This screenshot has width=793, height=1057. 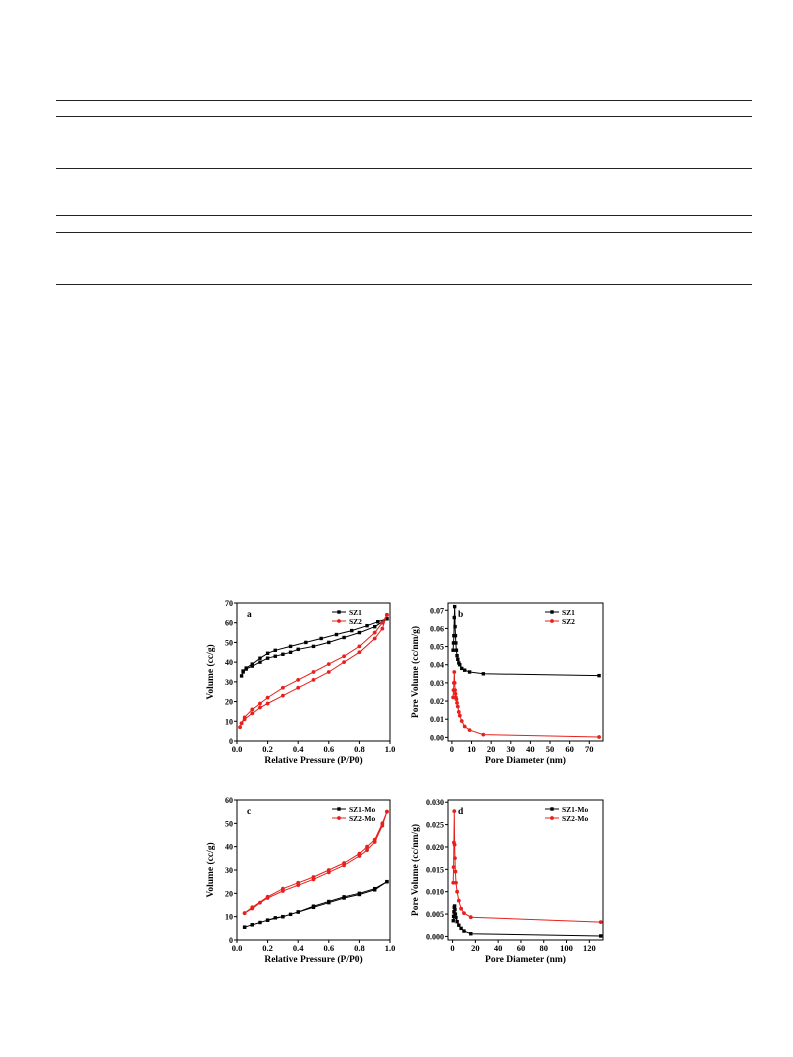 I want to click on panel-label: a, so click(x=249, y=615).